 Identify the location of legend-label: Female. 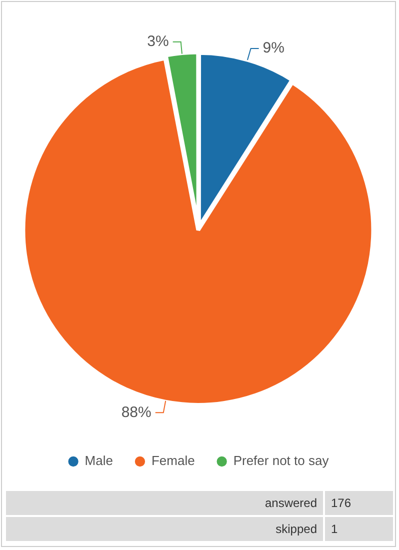
(173, 460).